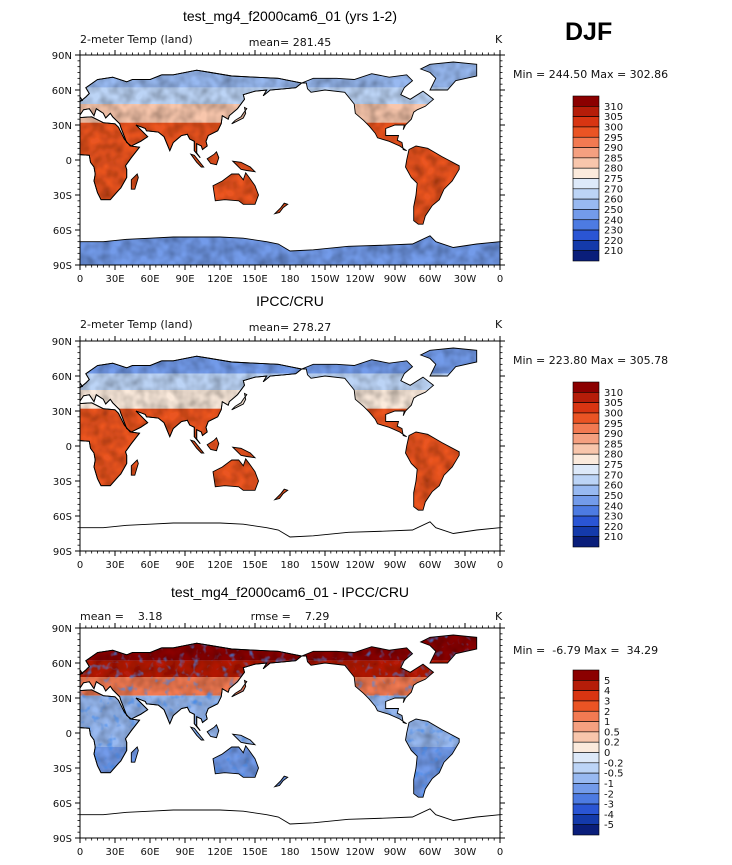 Image resolution: width=732 pixels, height=865 pixels. Describe the element at coordinates (432, 758) in the screenshot. I see `land-samerica` at that location.